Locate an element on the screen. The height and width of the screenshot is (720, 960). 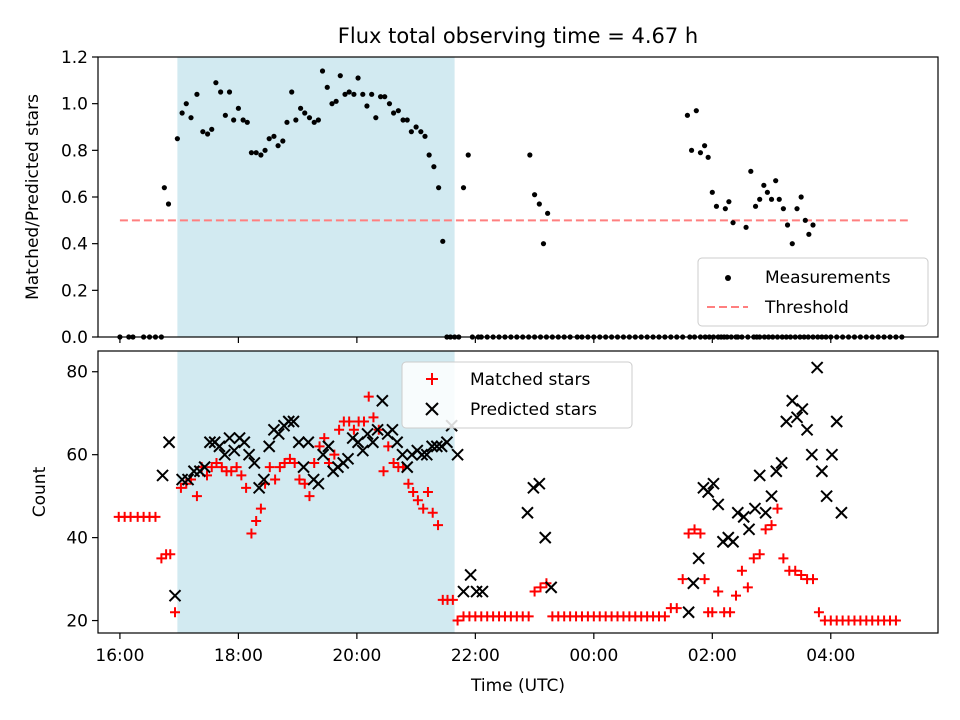
ratio-y-axis: 0.0 0.2 0.4 0.6 0.8 1.0 1.2 is located at coordinates (79, 198).